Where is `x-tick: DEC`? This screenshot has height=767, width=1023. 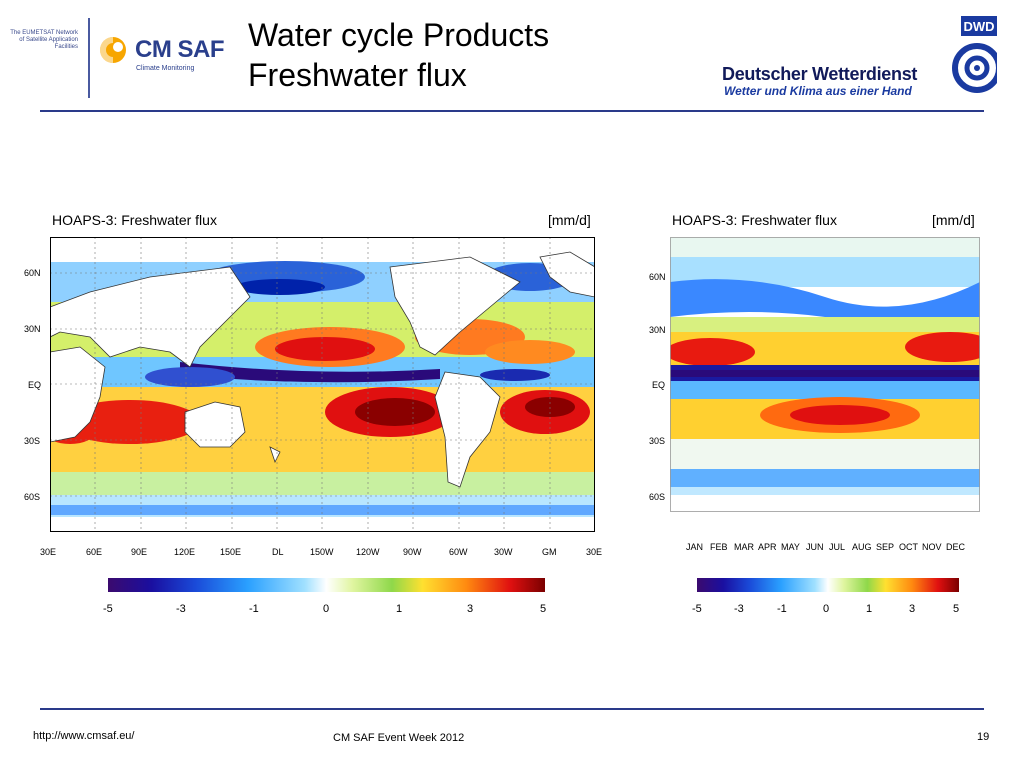 x-tick: DEC is located at coordinates (956, 547).